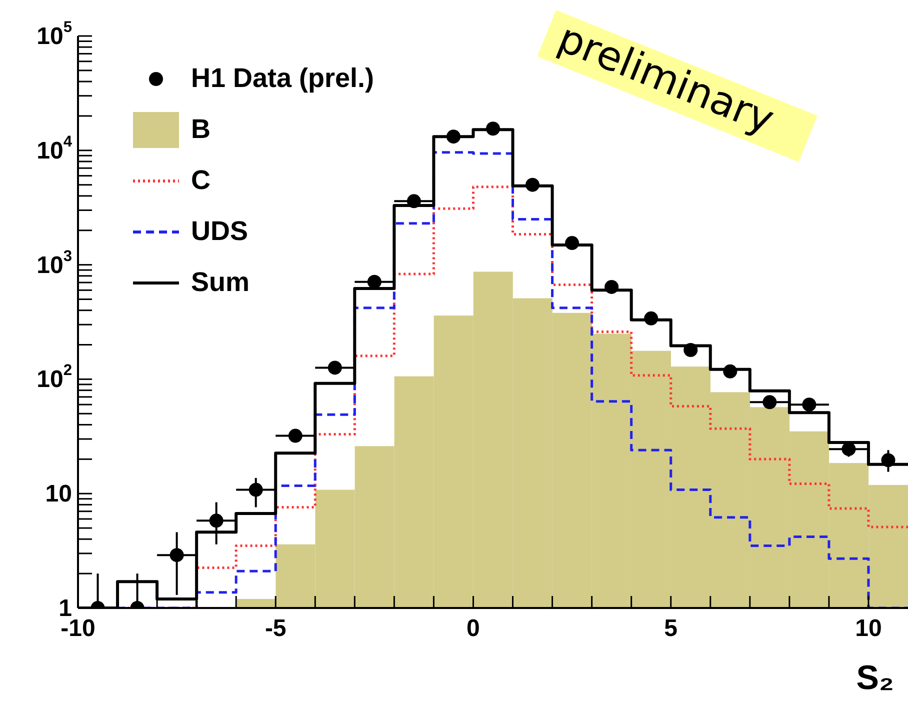  I want to click on legend-label: C, so click(200, 180).